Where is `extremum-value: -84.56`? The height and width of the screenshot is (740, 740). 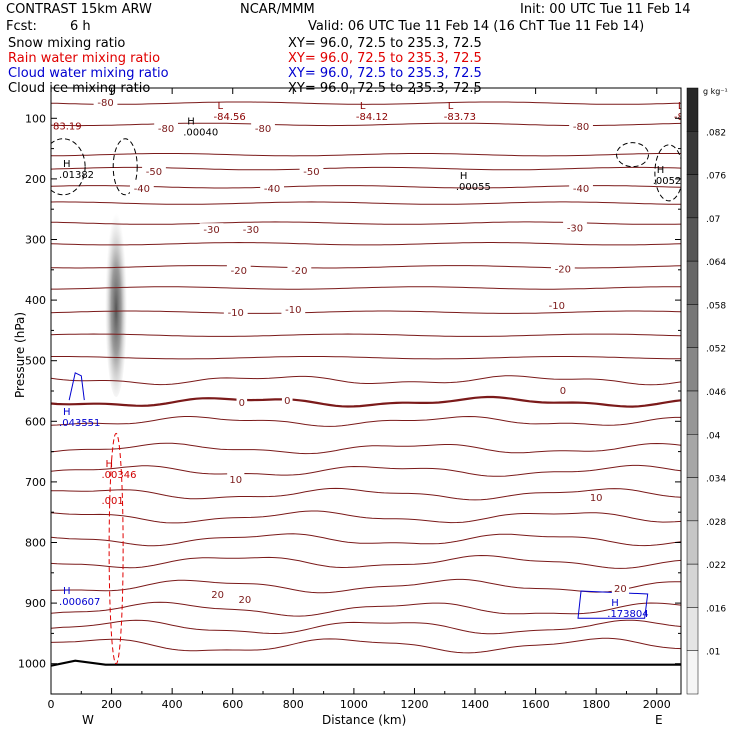 extremum-value: -84.56 is located at coordinates (230, 117).